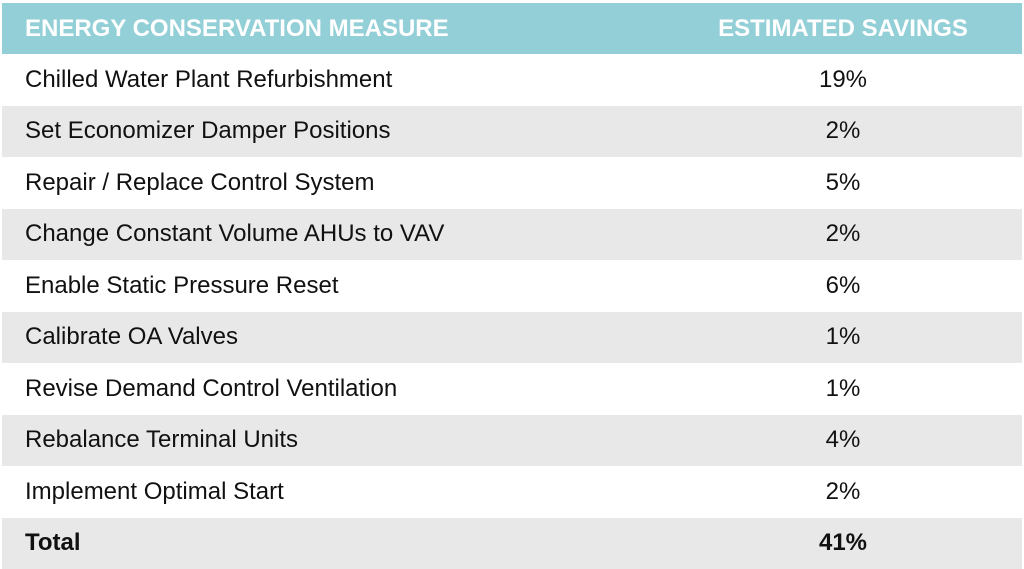  I want to click on table-row: Chilled Water Plant Refurbishment 19%, so click(512, 80).